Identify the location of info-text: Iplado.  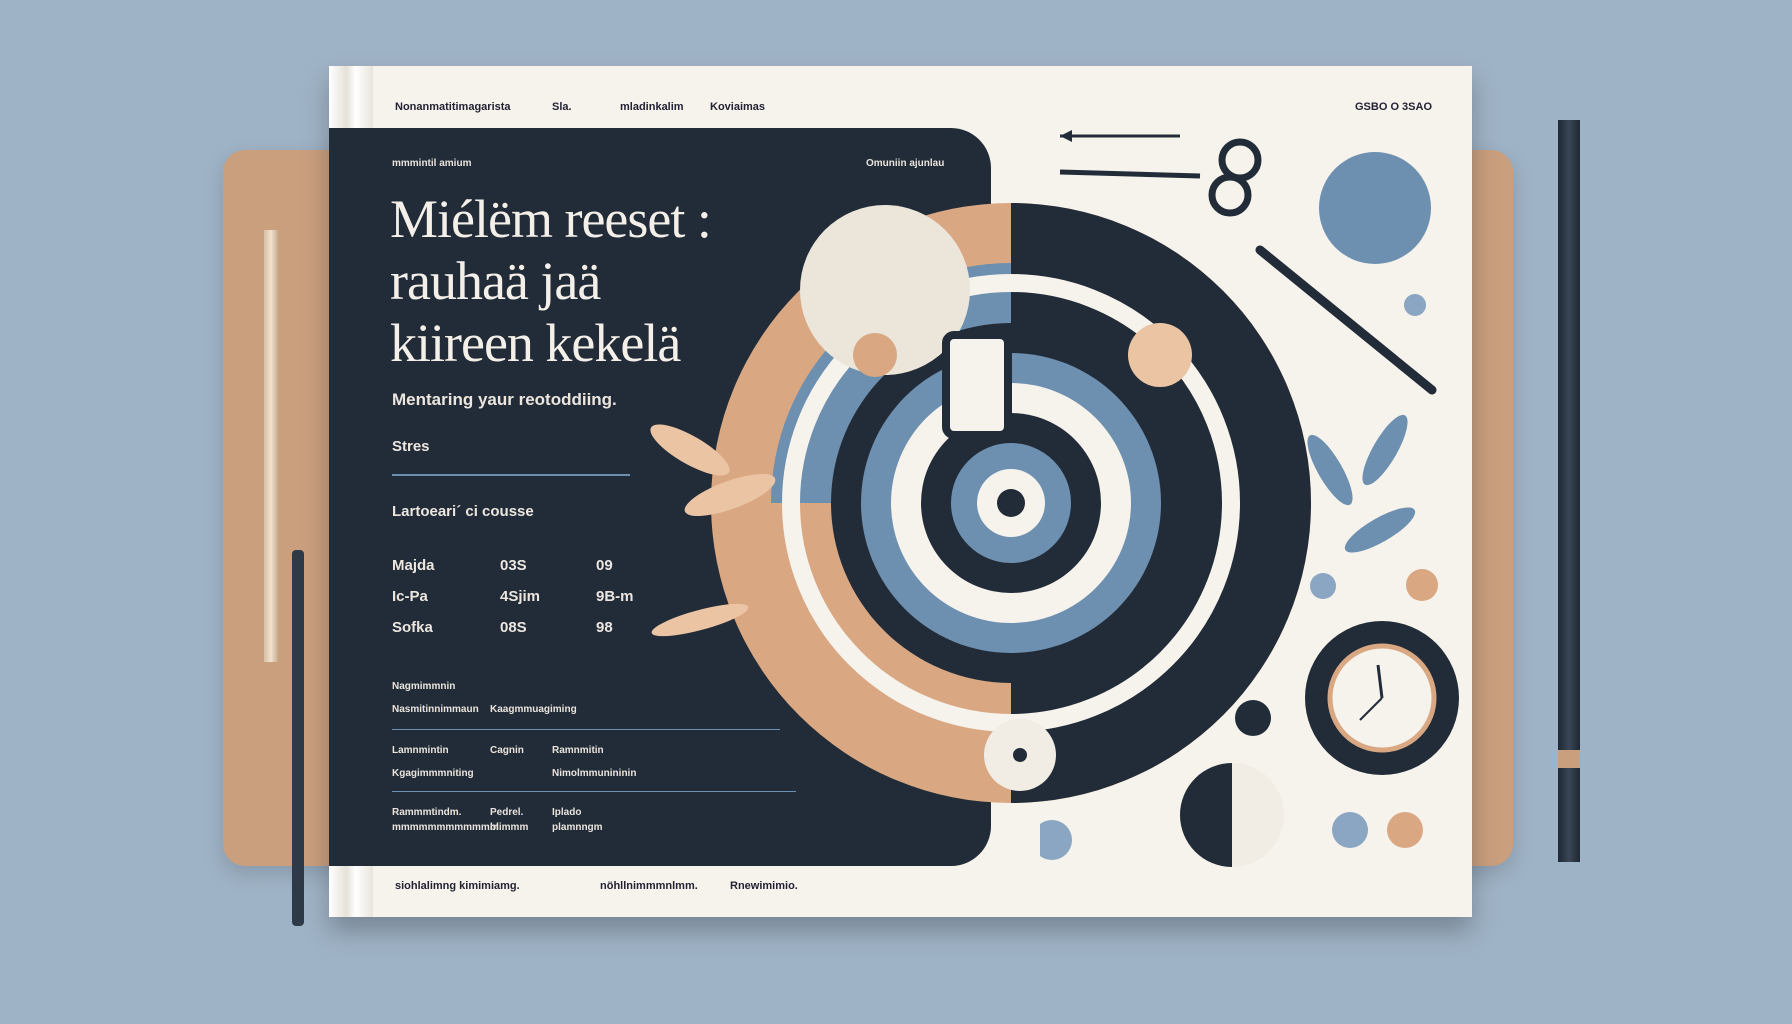
(567, 812).